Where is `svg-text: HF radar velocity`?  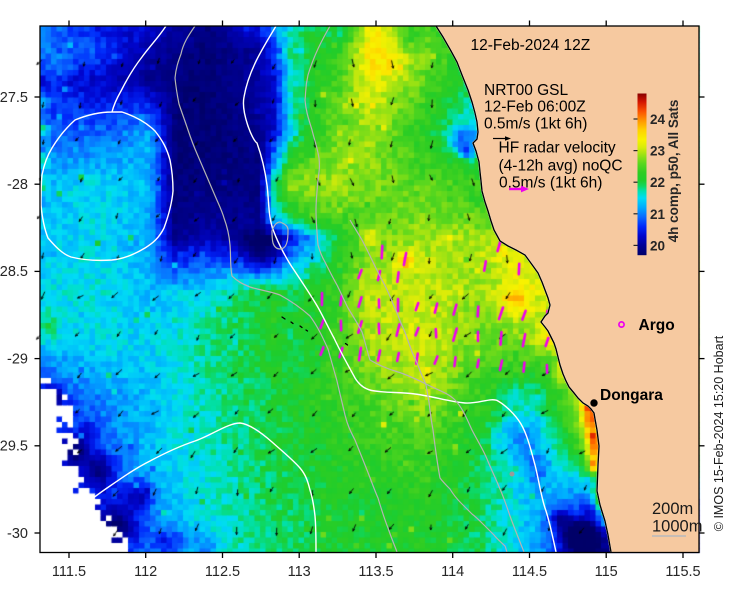 svg-text: HF radar velocity is located at coordinates (557, 148).